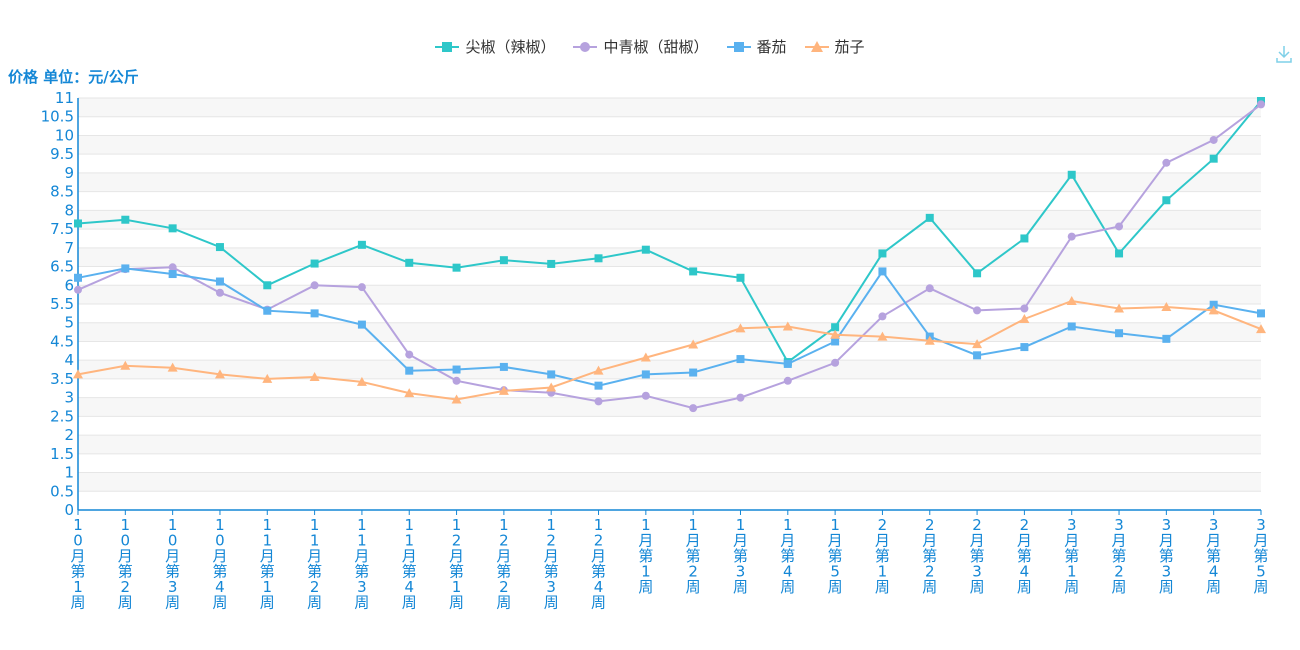 This screenshot has height=650, width=1300. Describe the element at coordinates (1284, 54) in the screenshot. I see `download-icon` at that location.